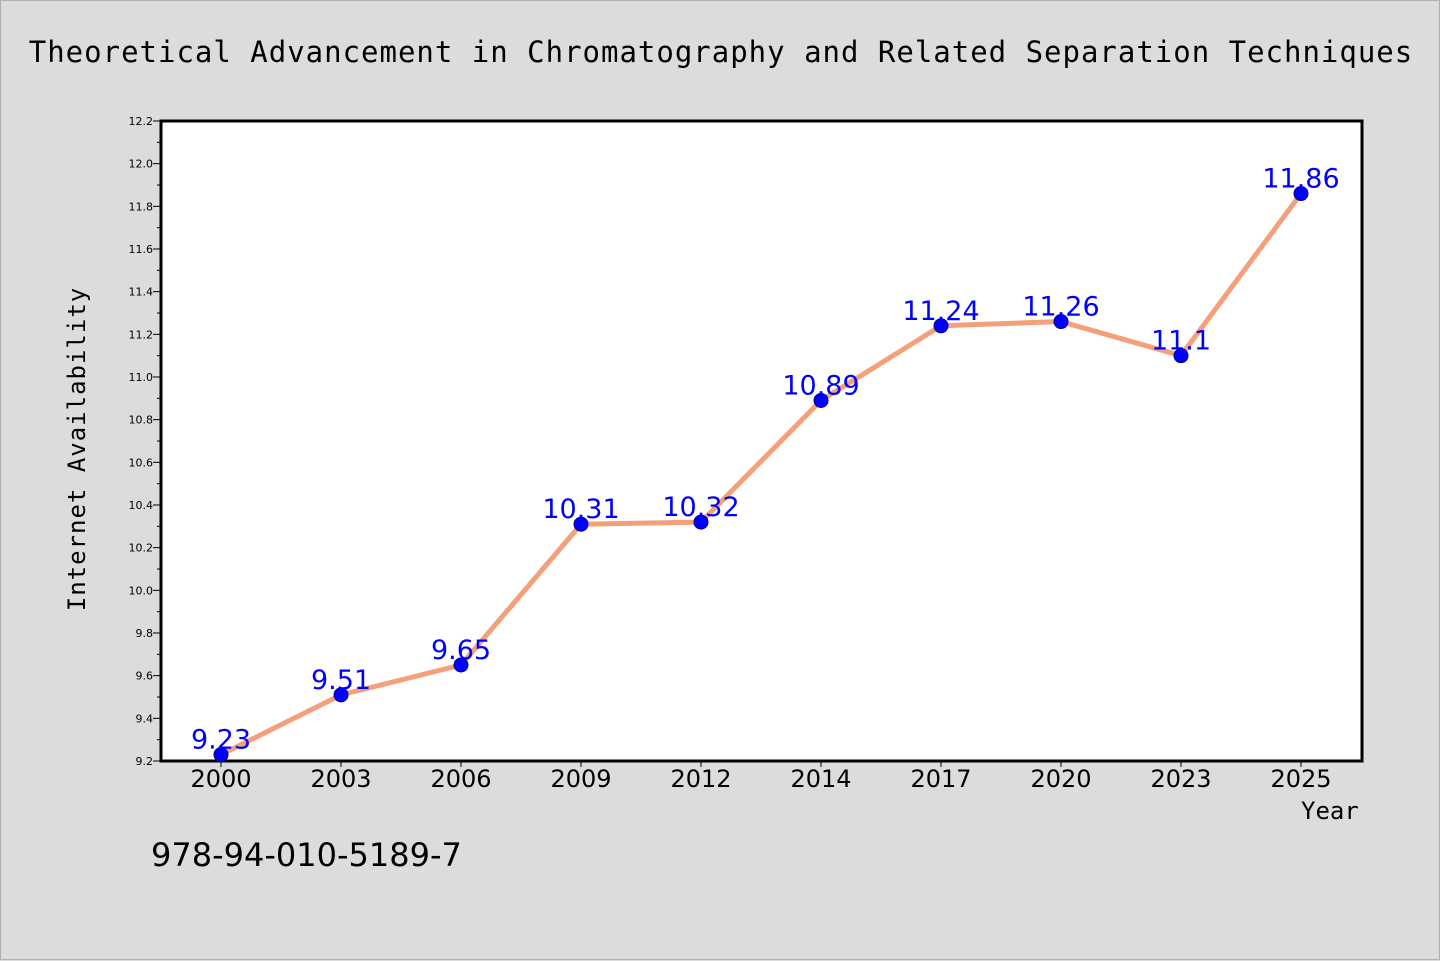  I want to click on x-tick-label: 2025, so click(1300, 779).